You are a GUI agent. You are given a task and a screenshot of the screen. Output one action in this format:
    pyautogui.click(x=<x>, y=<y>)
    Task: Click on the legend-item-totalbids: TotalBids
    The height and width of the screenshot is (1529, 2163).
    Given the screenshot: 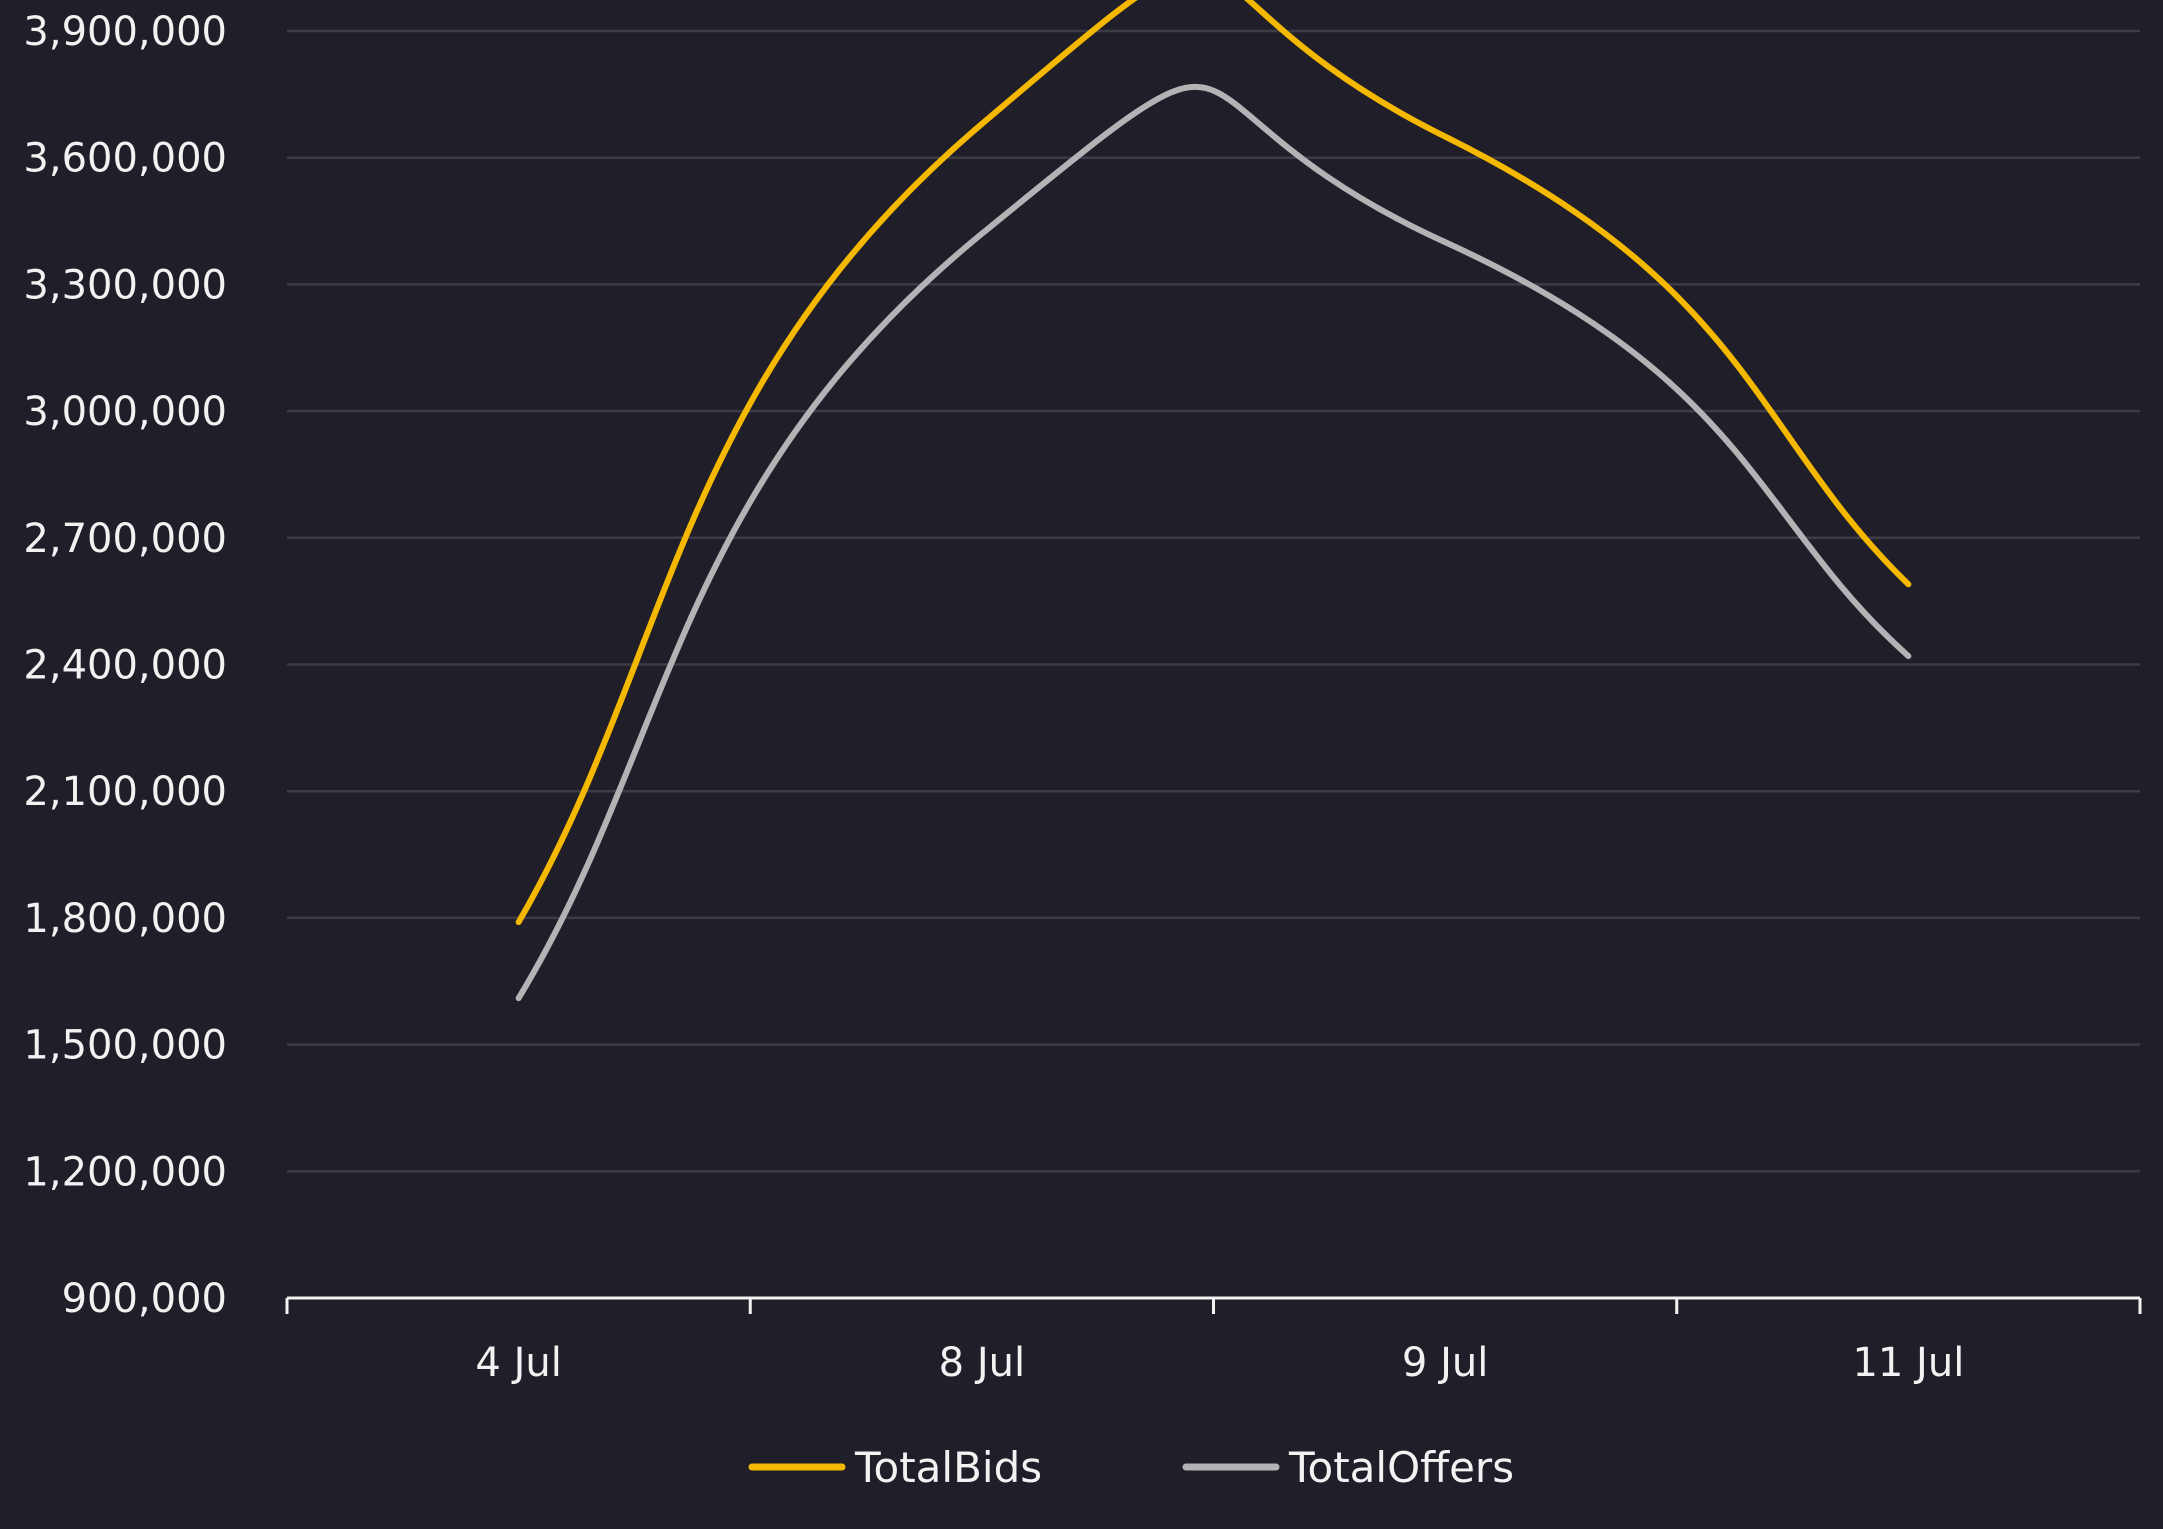 What is the action you would take?
    pyautogui.click(x=895, y=1467)
    